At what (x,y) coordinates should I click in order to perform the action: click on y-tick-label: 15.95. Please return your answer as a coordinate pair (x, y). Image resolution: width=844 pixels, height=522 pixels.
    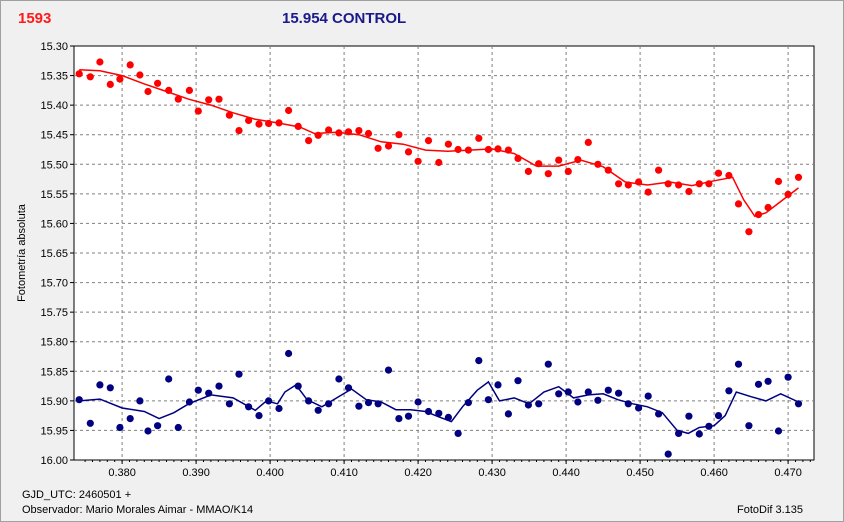
    Looking at the image, I should click on (54, 431).